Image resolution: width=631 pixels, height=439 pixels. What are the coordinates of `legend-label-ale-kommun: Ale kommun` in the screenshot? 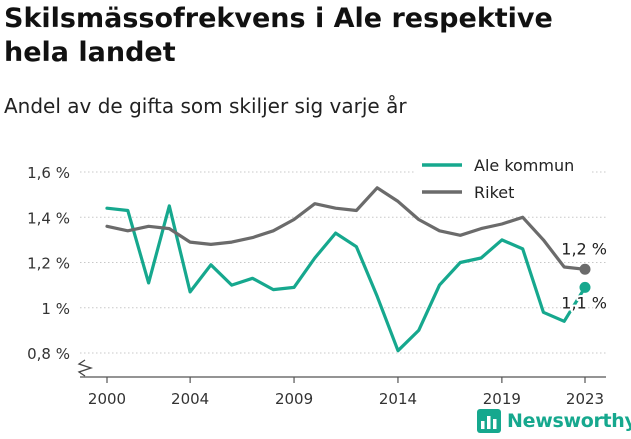 It's located at (524, 165).